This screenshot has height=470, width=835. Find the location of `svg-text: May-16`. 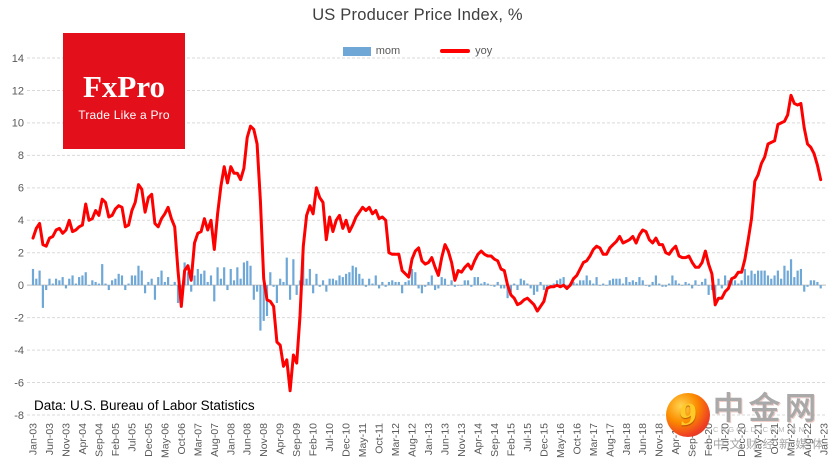

svg-text: May-16 is located at coordinates (561, 440).